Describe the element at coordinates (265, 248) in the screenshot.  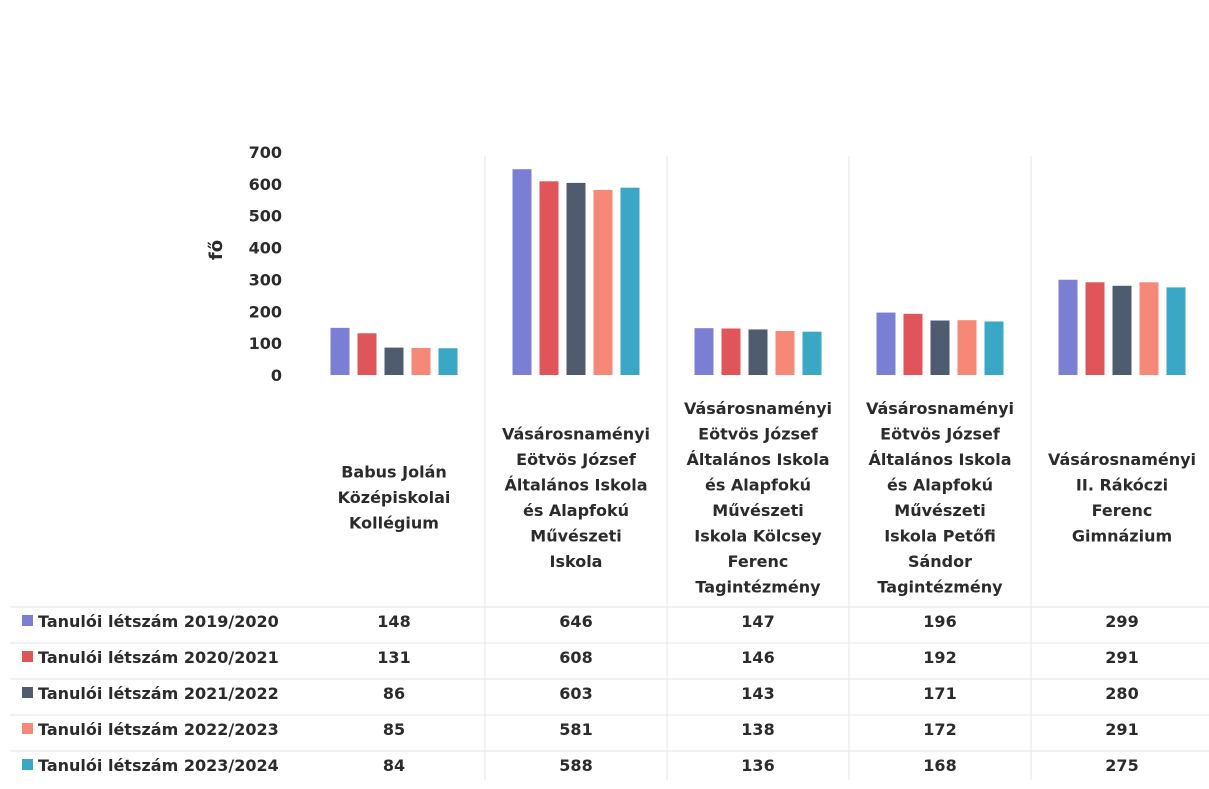
I see `y-tick-label: 400` at that location.